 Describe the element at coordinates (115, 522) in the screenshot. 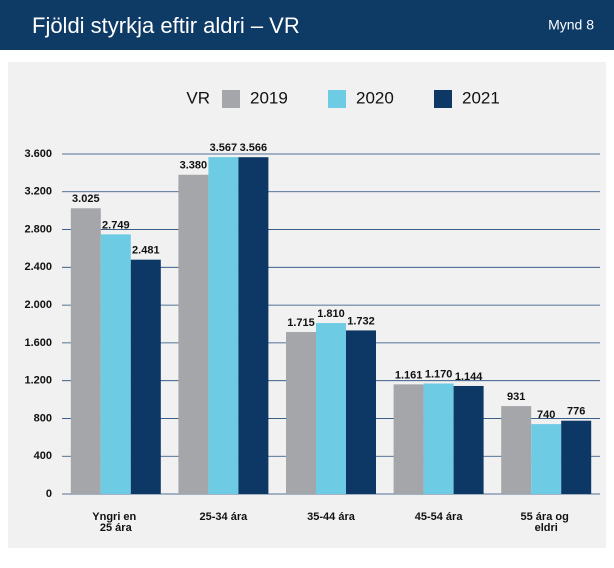

I see `x-tick-label: Yngri en 25 ára` at that location.